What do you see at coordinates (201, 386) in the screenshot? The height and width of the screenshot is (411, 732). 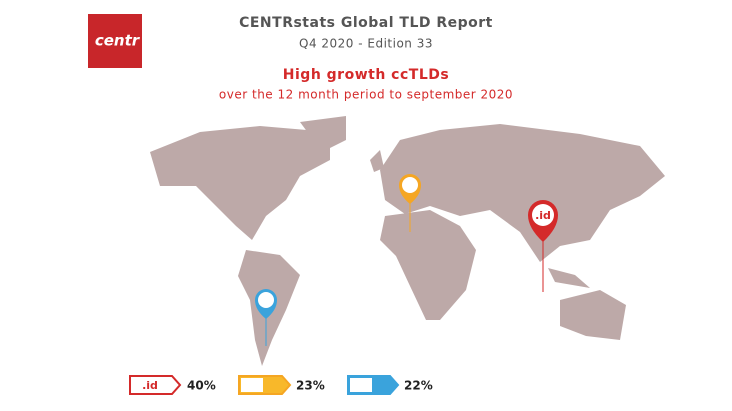 I see `legend-share: 40%` at bounding box center [201, 386].